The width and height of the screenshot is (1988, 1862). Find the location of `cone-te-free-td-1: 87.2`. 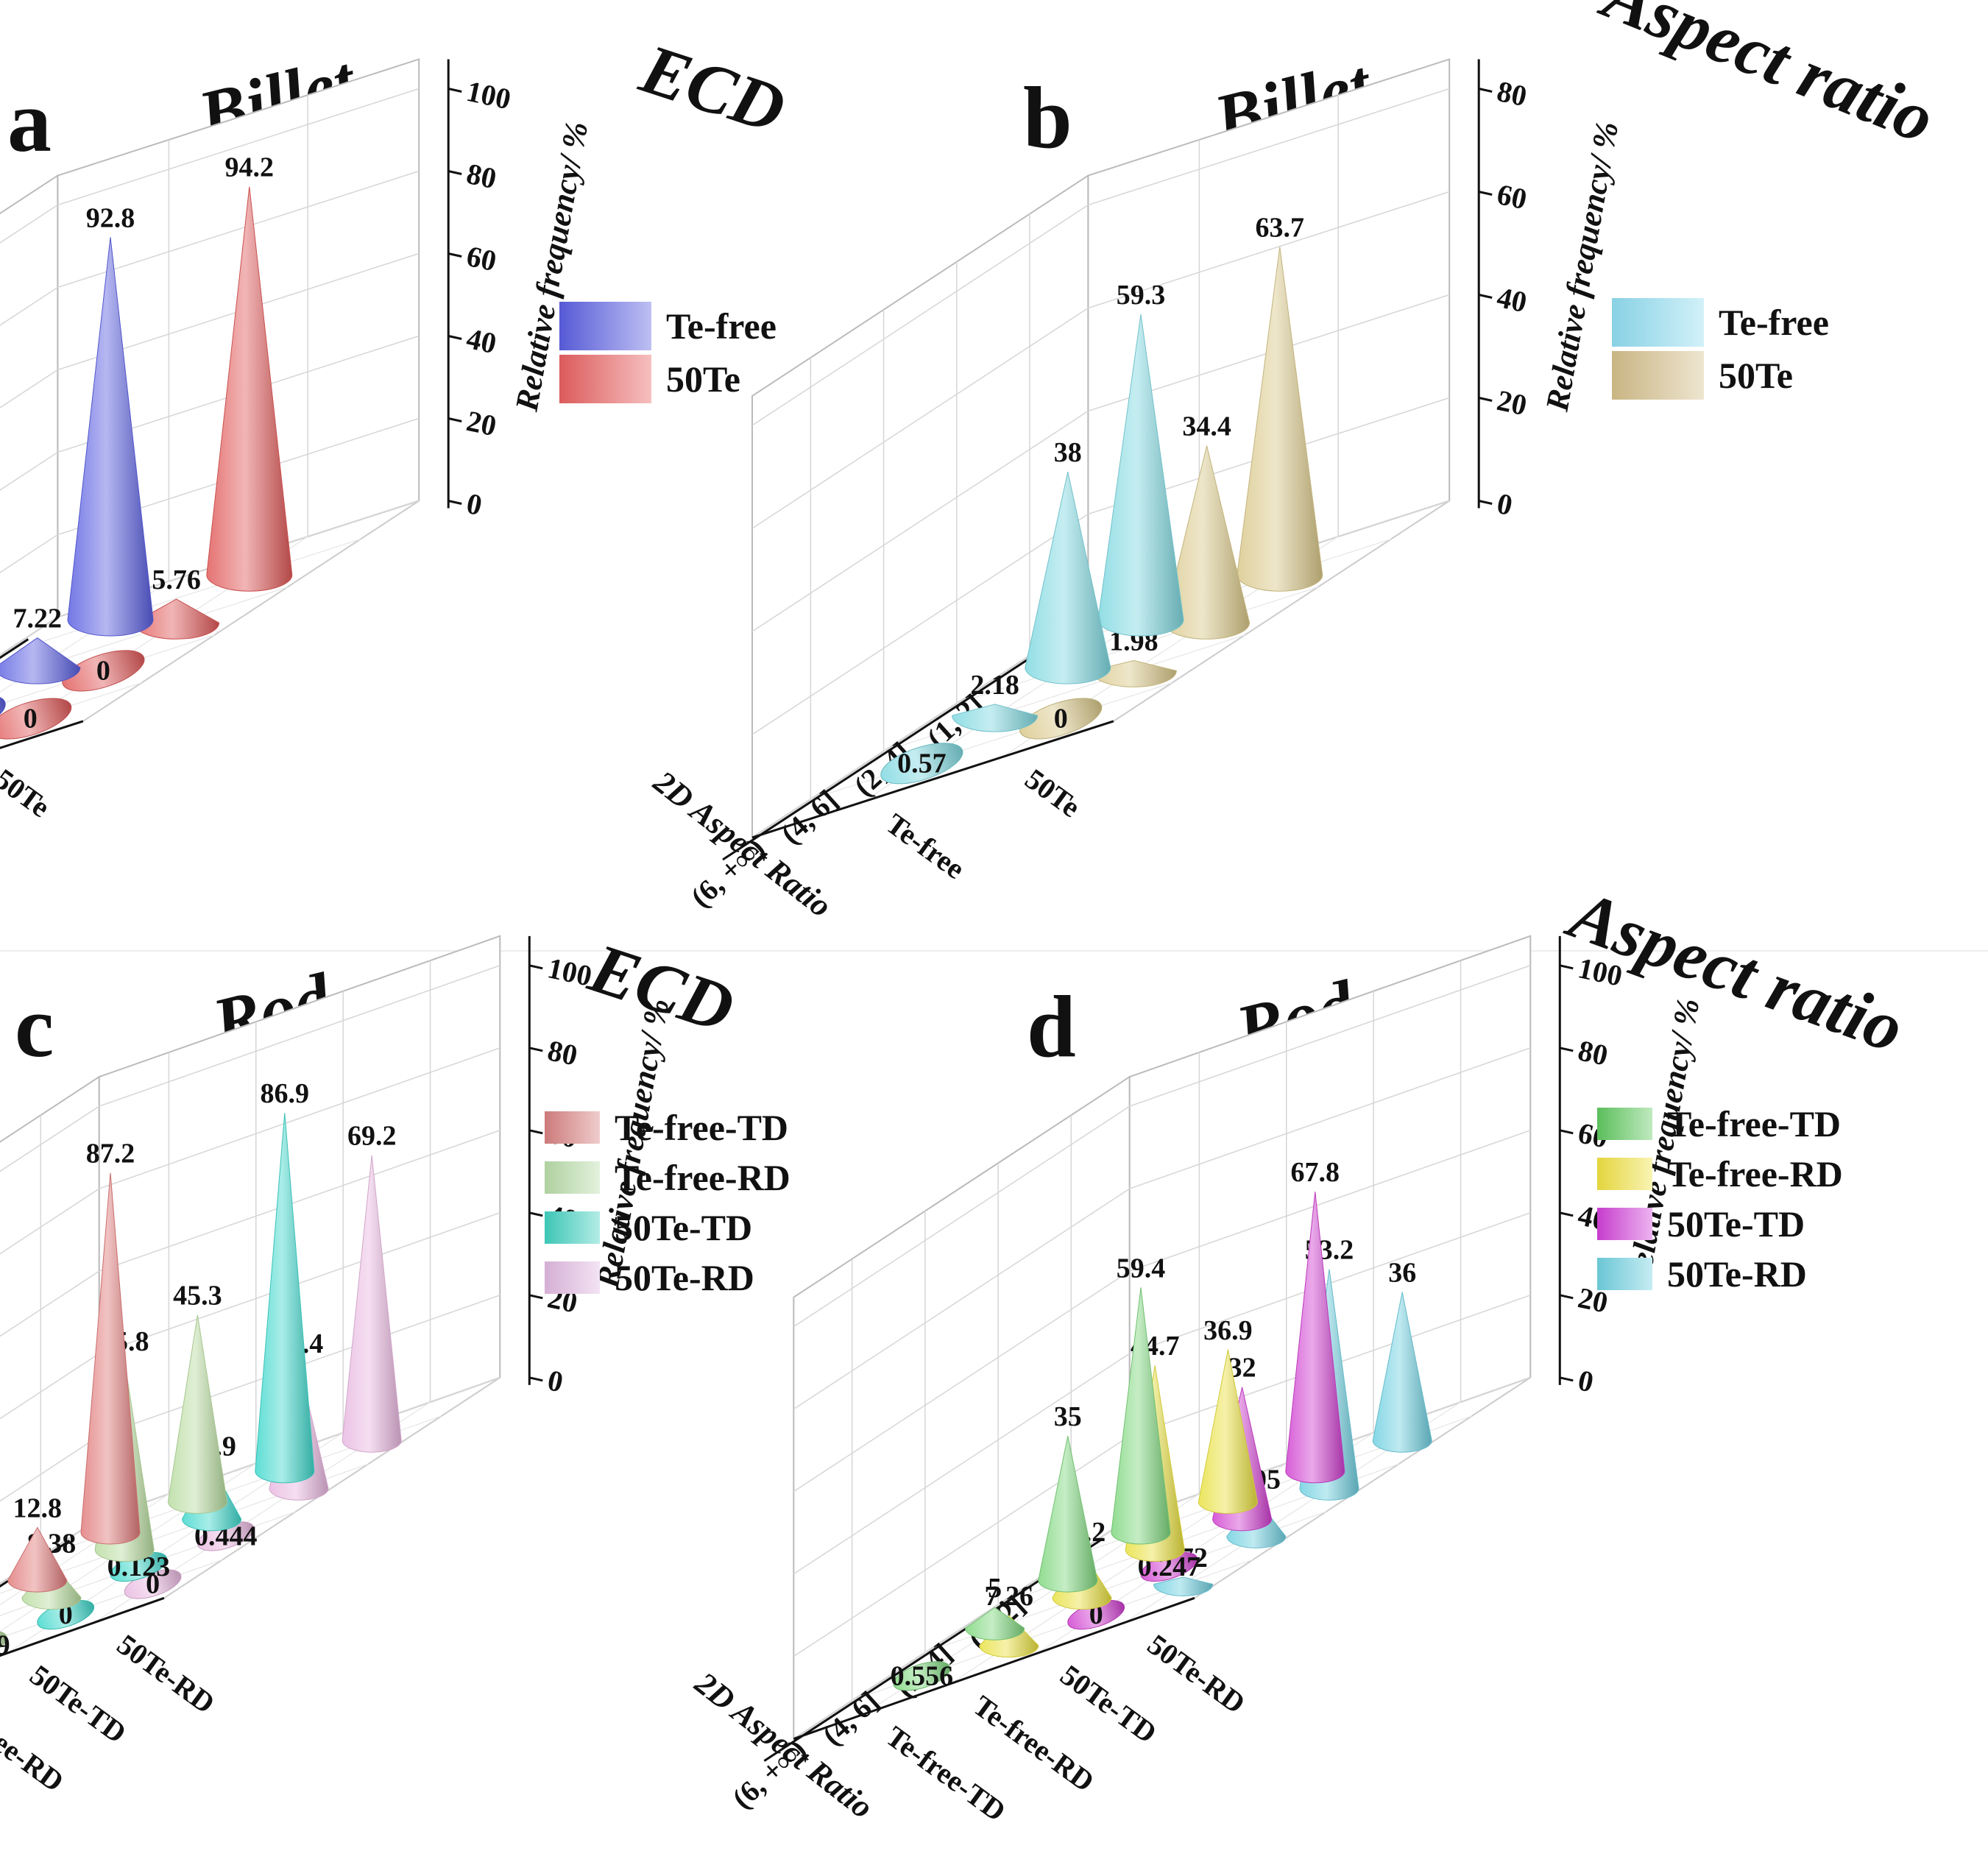

cone-te-free-td-1: 87.2 is located at coordinates (110, 1342).